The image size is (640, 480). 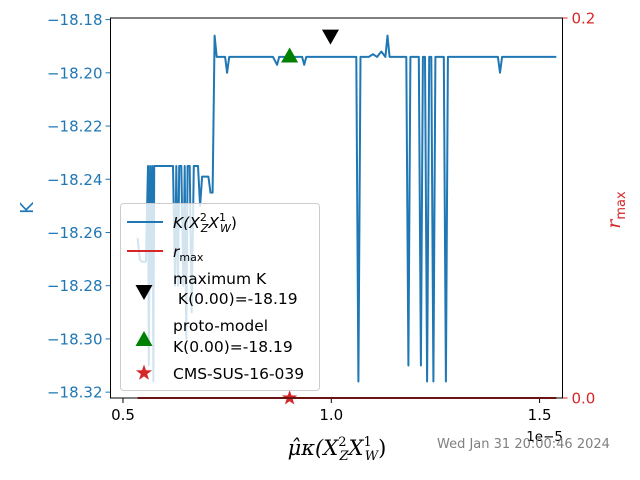 I want to click on timestamp: Wed Jan 31 20:00:46 2024, so click(x=523, y=444).